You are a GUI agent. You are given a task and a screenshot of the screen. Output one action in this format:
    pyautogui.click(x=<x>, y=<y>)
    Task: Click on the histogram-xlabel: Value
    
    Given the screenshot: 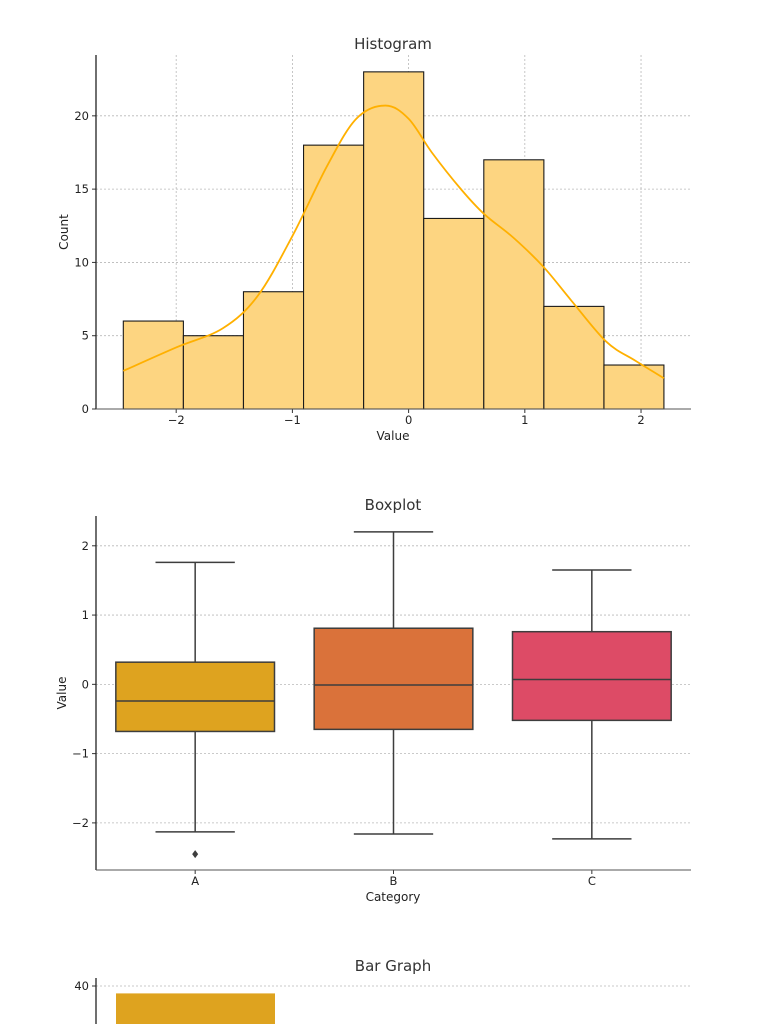 What is the action you would take?
    pyautogui.click(x=393, y=436)
    